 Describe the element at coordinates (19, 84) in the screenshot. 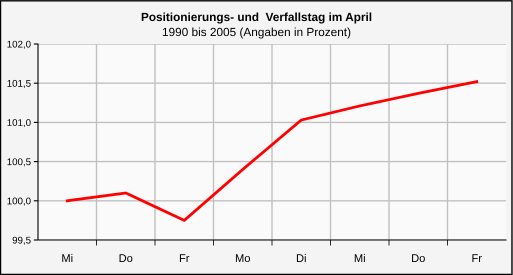

I see `y-tick-label: 101,5` at that location.